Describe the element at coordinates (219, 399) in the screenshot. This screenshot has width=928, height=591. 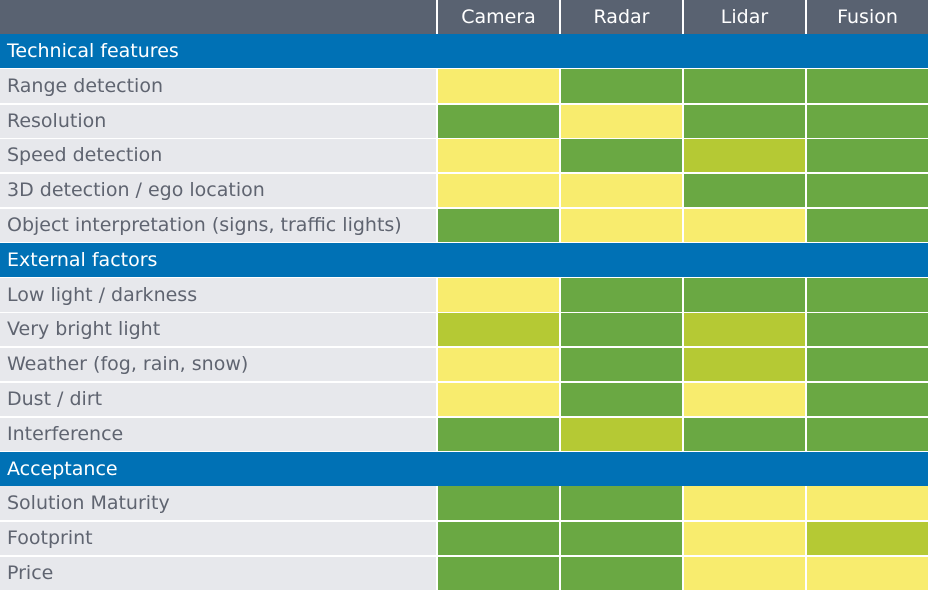
I see `row-label: Dust / dirt` at that location.